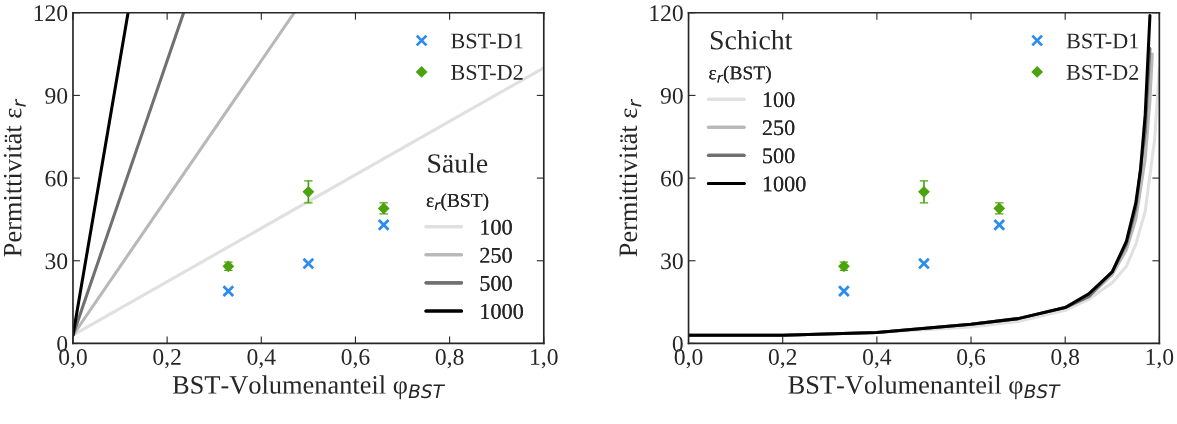 This screenshot has width=1177, height=424. I want to click on annotation: Schicht, so click(751, 40).